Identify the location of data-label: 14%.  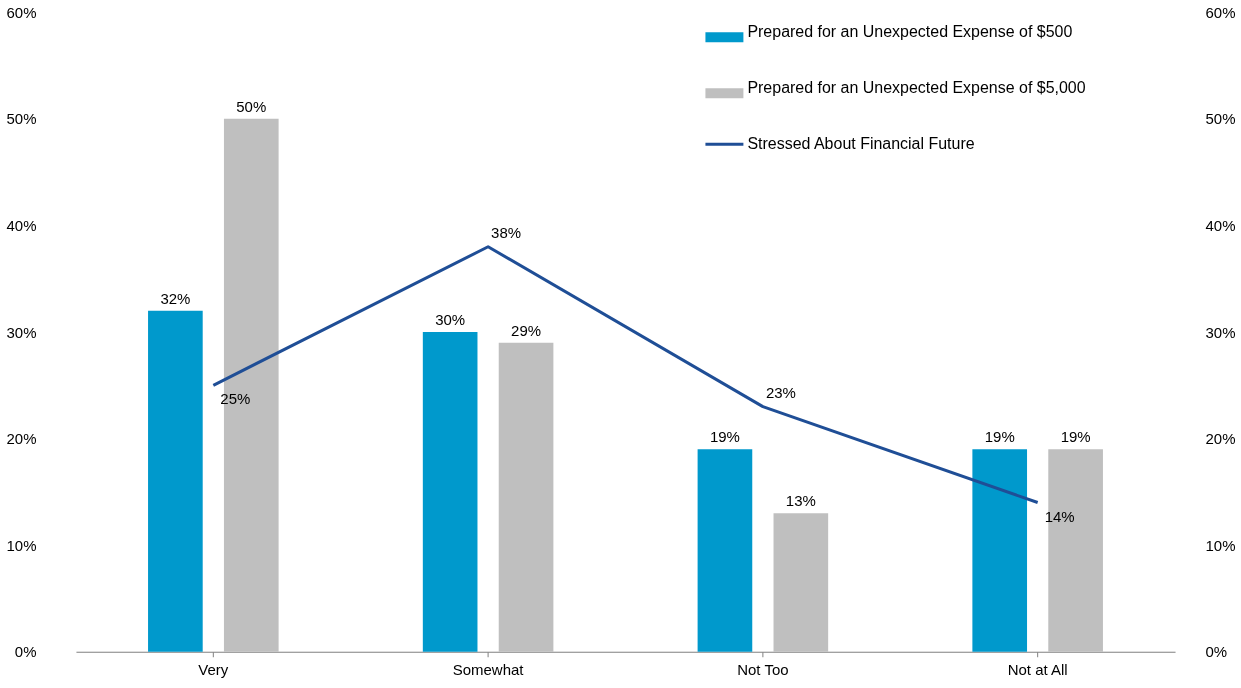
(1059, 516).